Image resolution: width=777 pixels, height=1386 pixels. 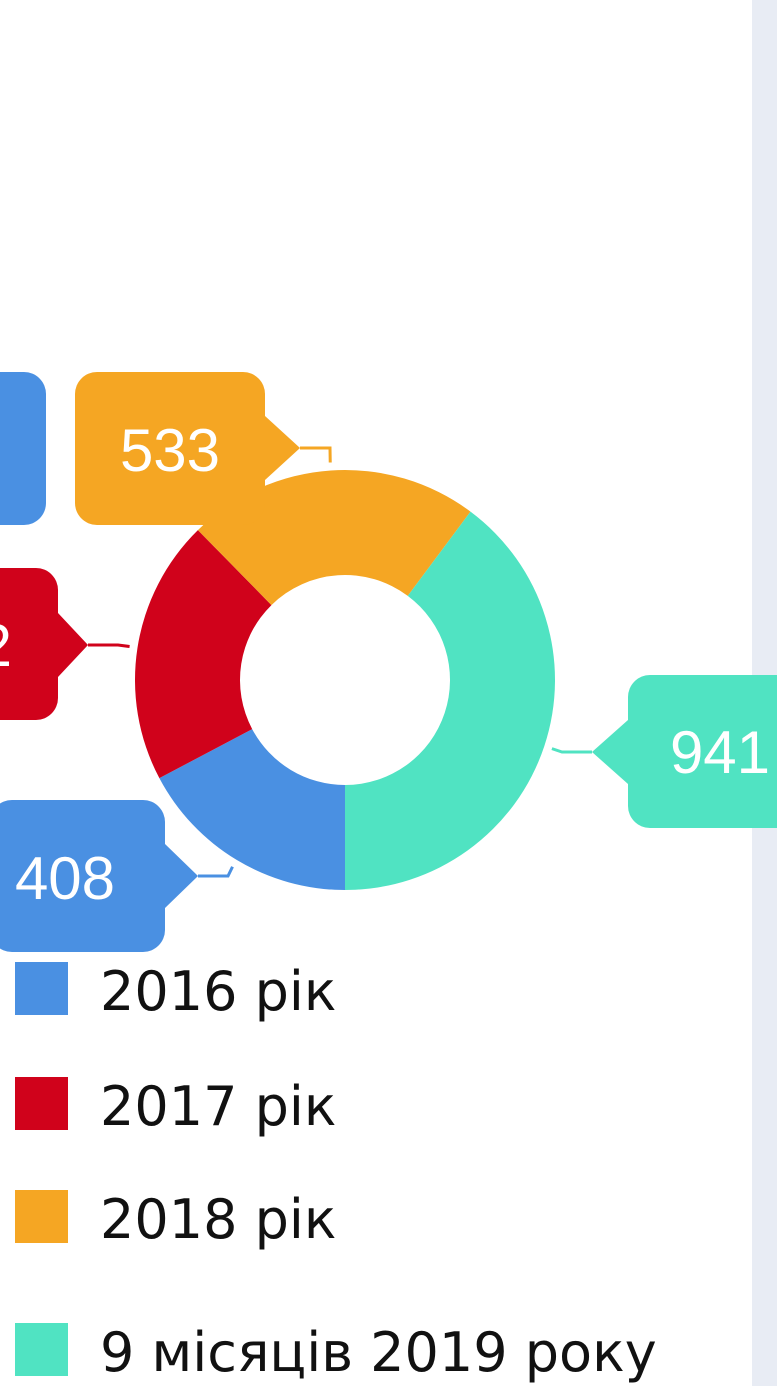 I want to click on legend-label: 2018 рік, so click(x=218, y=1219).